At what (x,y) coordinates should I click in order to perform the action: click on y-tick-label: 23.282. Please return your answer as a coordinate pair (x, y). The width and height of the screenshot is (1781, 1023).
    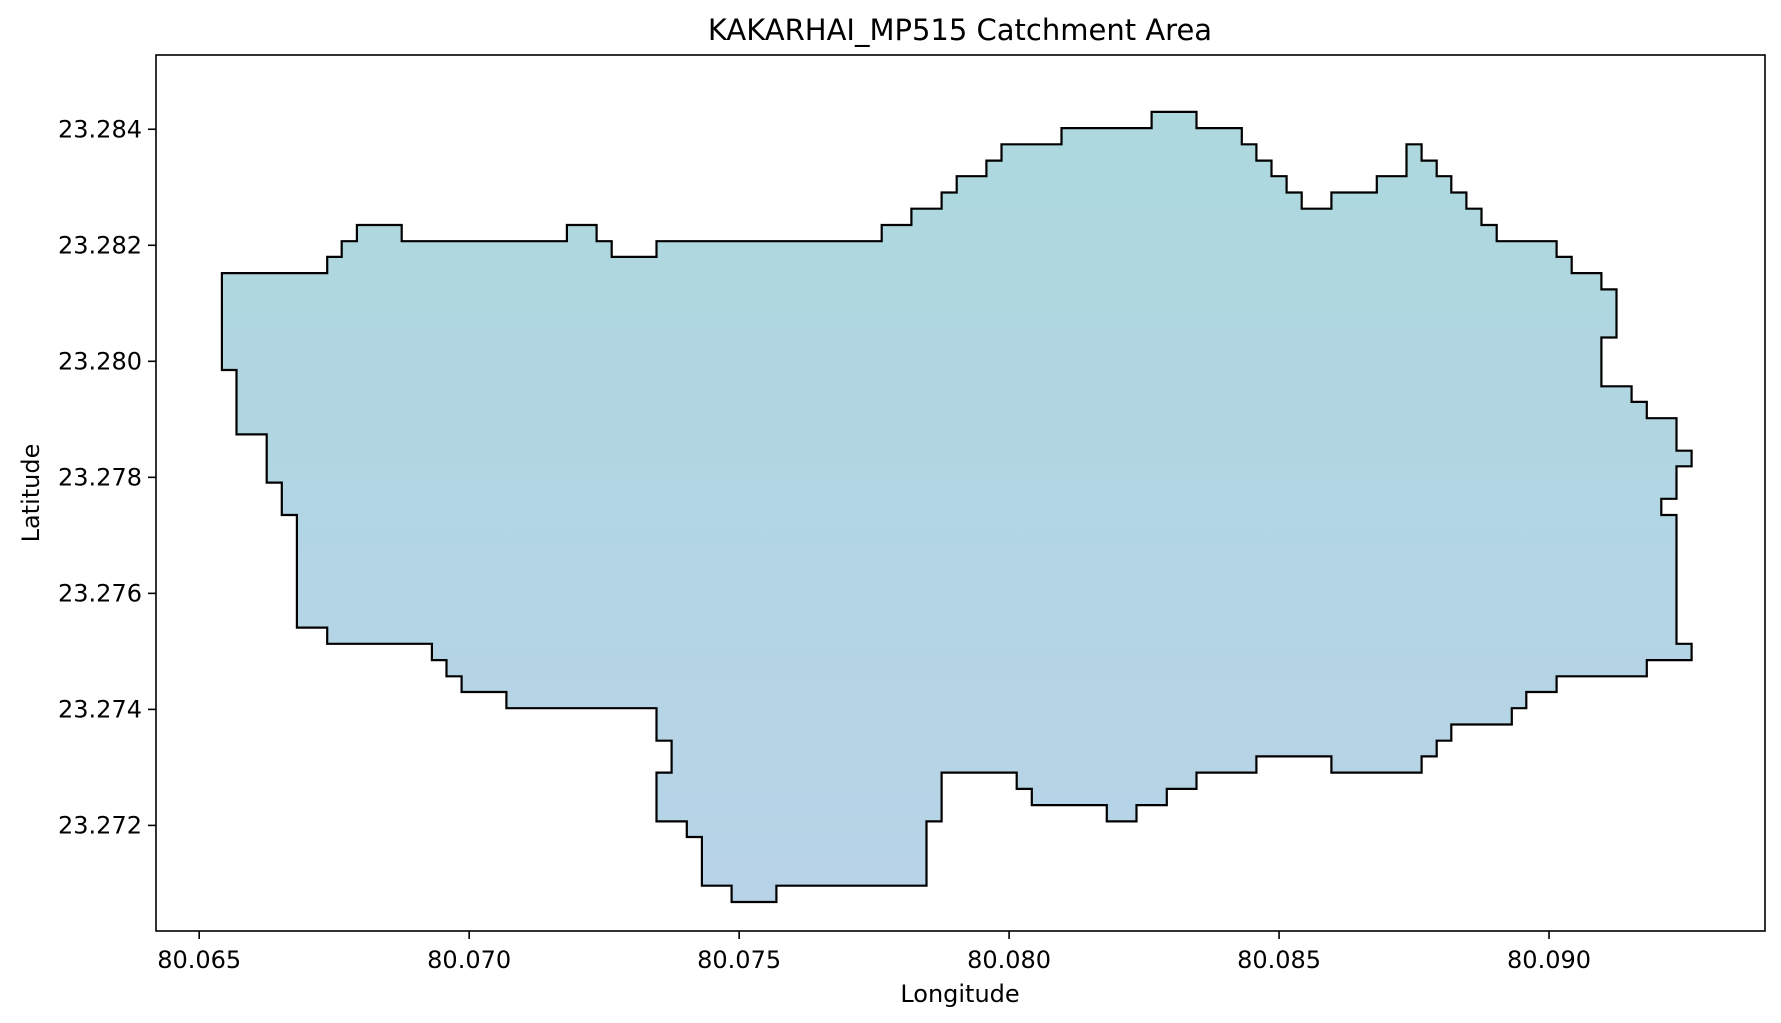
    Looking at the image, I should click on (100, 245).